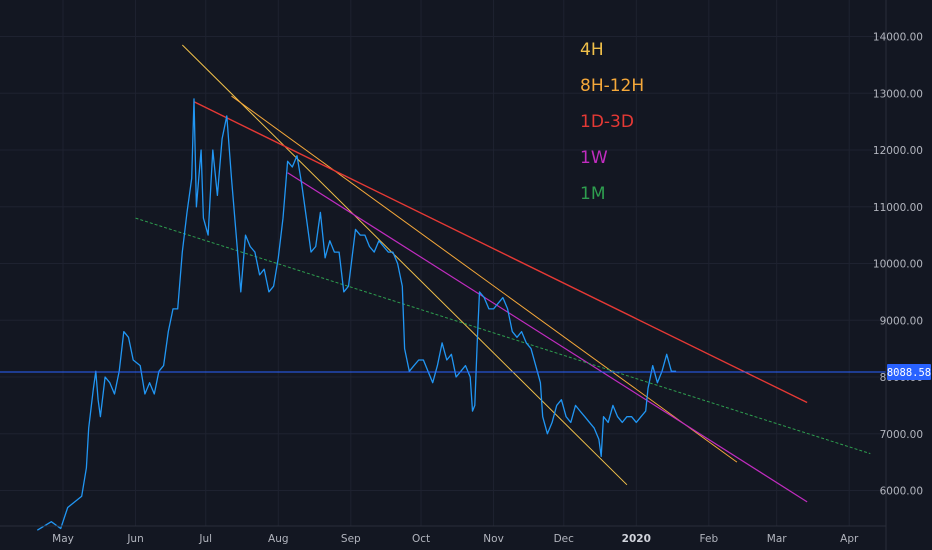 Image resolution: width=932 pixels, height=550 pixels. Describe the element at coordinates (607, 122) in the screenshot. I see `legend-entry: 1D-3D` at that location.